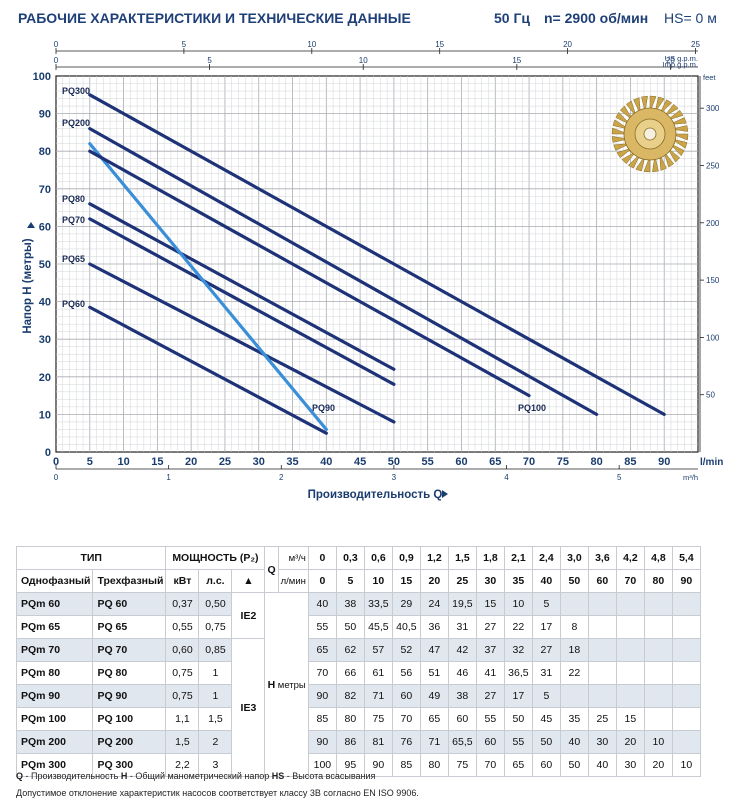 This screenshot has height=810, width=730. Describe the element at coordinates (406, 765) in the screenshot. I see `head-value: 85` at that location.